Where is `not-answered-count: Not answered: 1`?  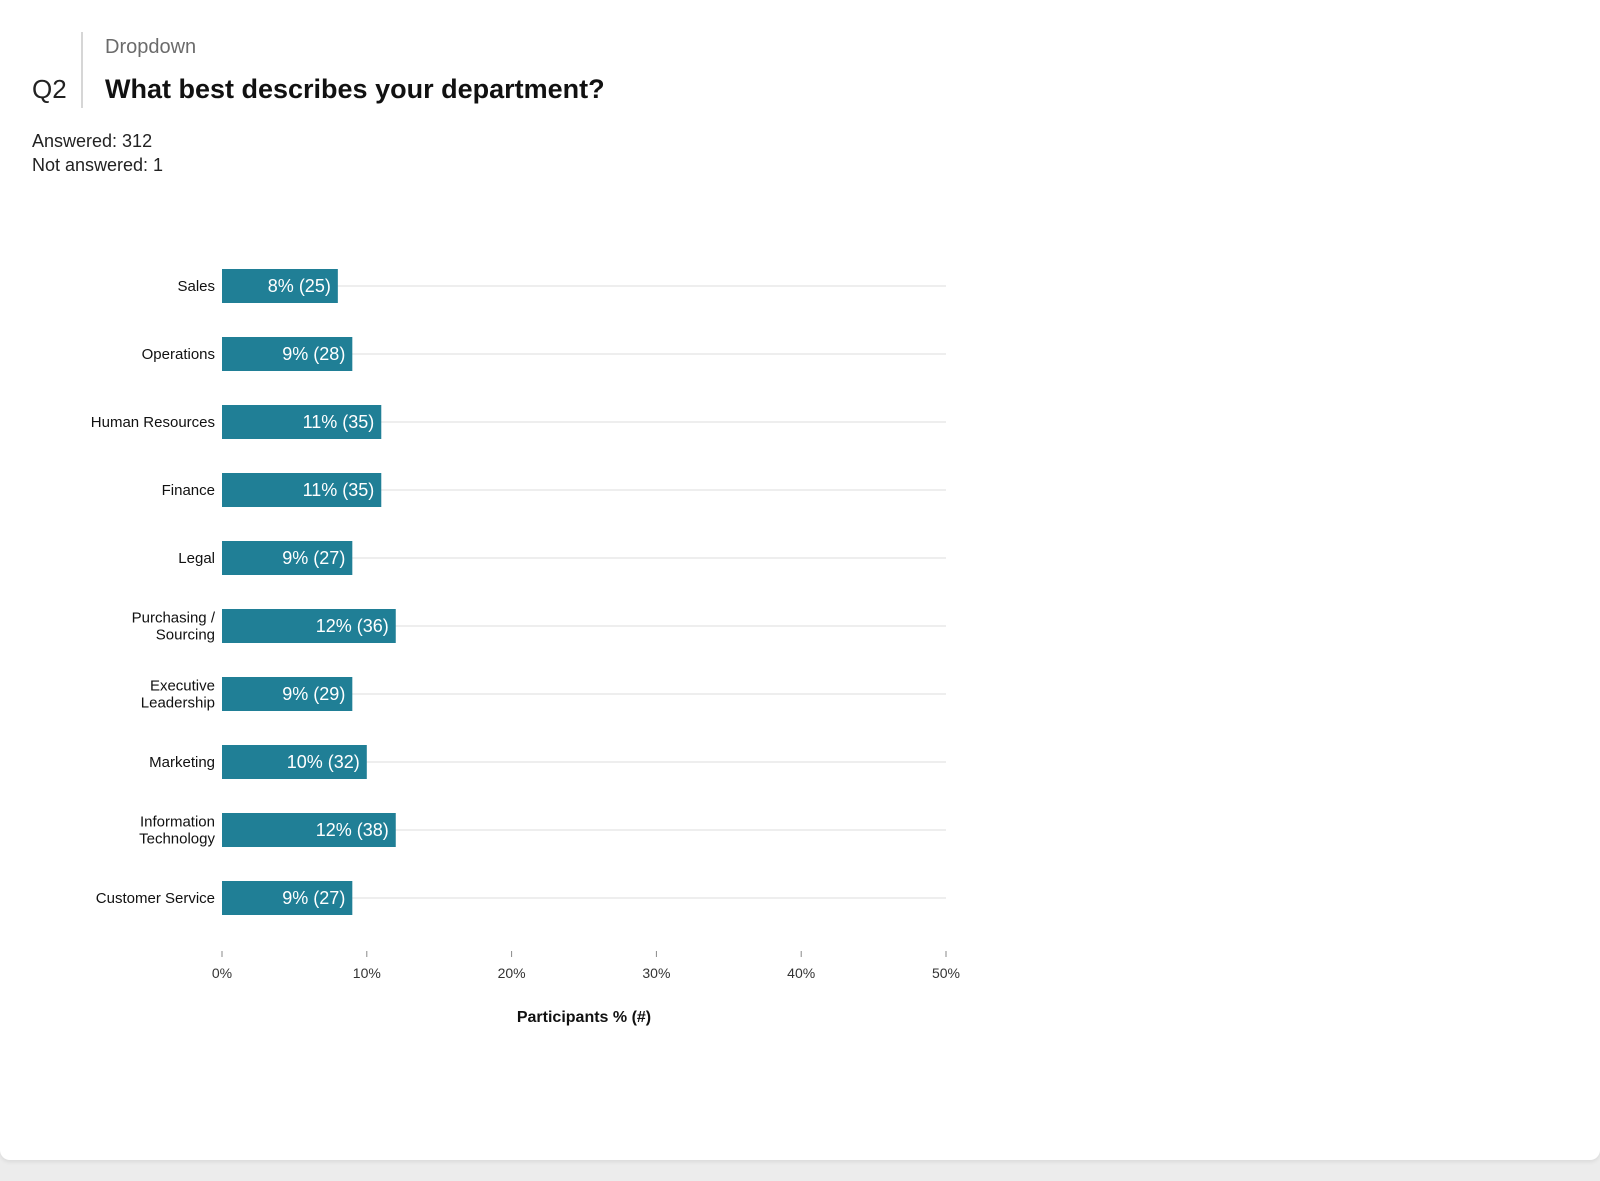 not-answered-count: Not answered: 1 is located at coordinates (98, 165).